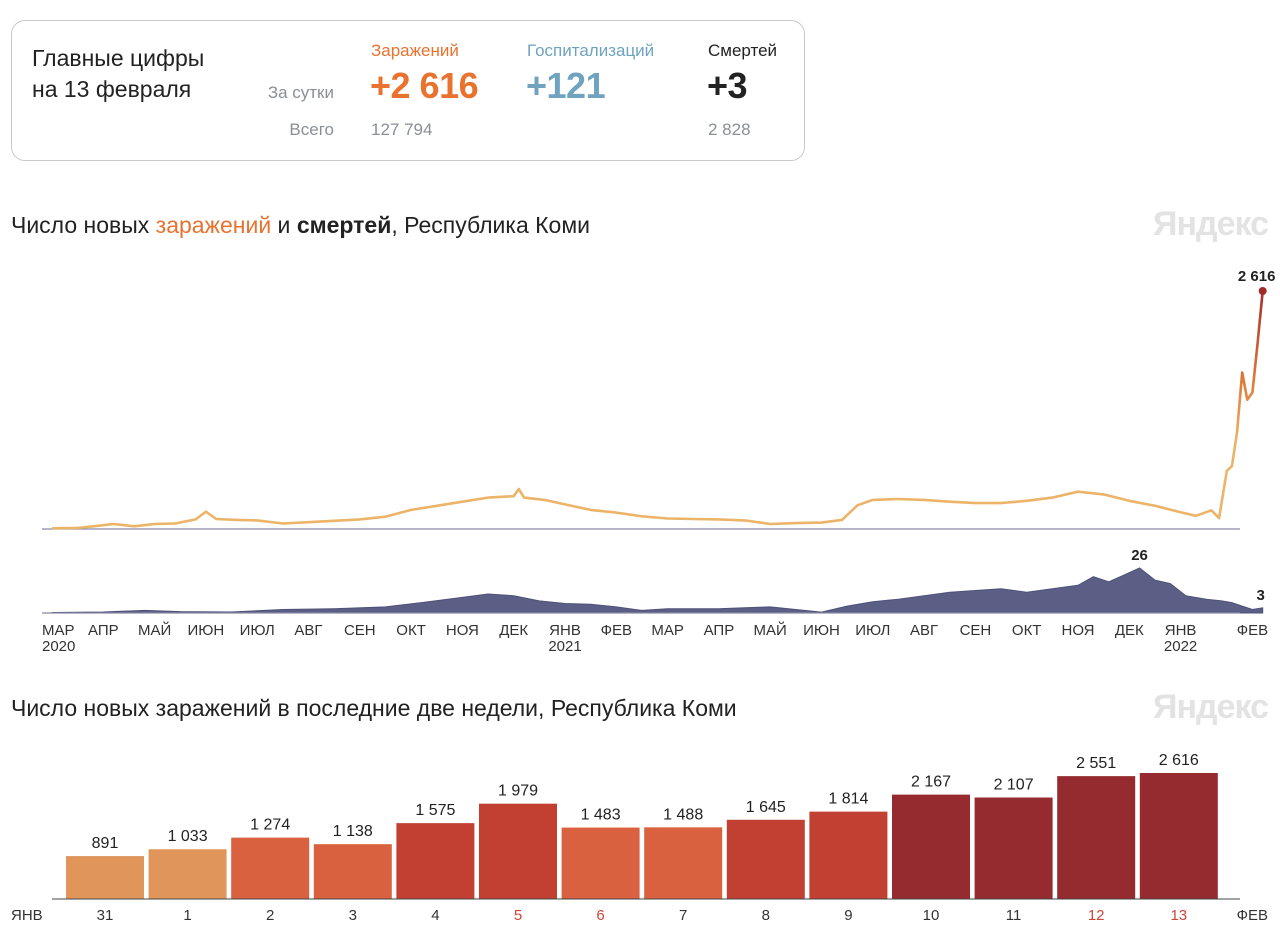  I want to click on month-end-label: ФЕВ, so click(1252, 915).